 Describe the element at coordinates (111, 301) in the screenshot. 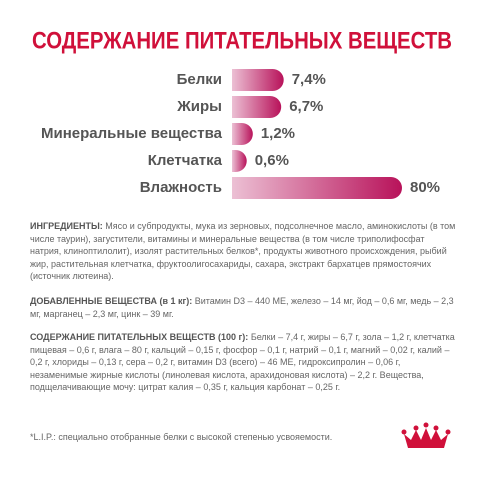

I see `label: ДОБАВЛЕННЫЕ ВЕЩЕСТВА (в 1 кг):` at that location.